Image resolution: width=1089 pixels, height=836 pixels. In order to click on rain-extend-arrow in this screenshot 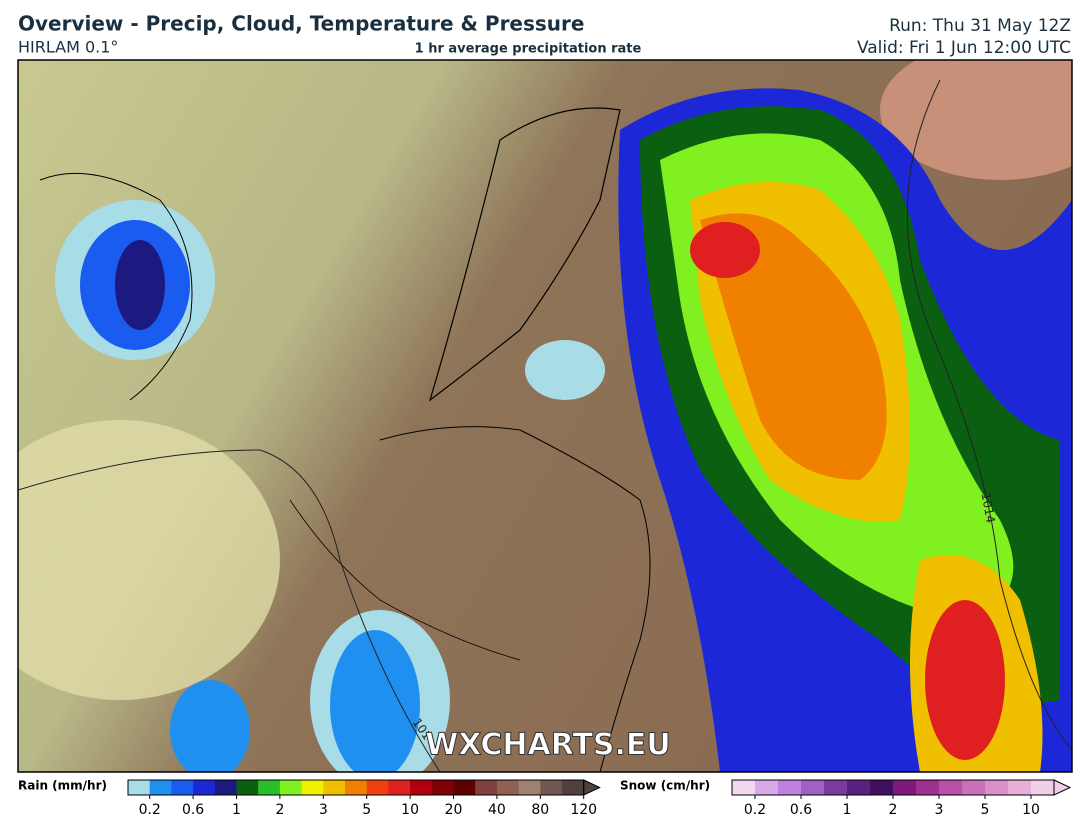, I will do `click(592, 787)`.